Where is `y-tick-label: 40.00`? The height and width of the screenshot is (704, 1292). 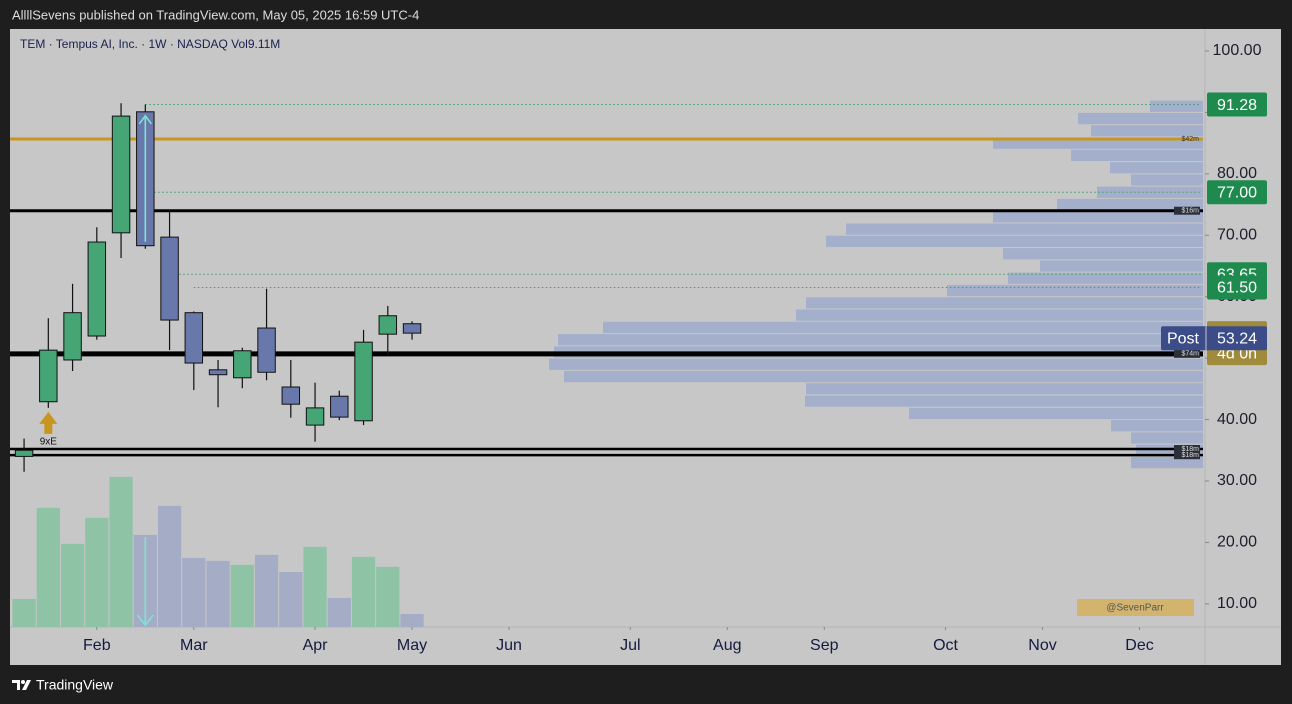 y-tick-label: 40.00 is located at coordinates (1237, 419).